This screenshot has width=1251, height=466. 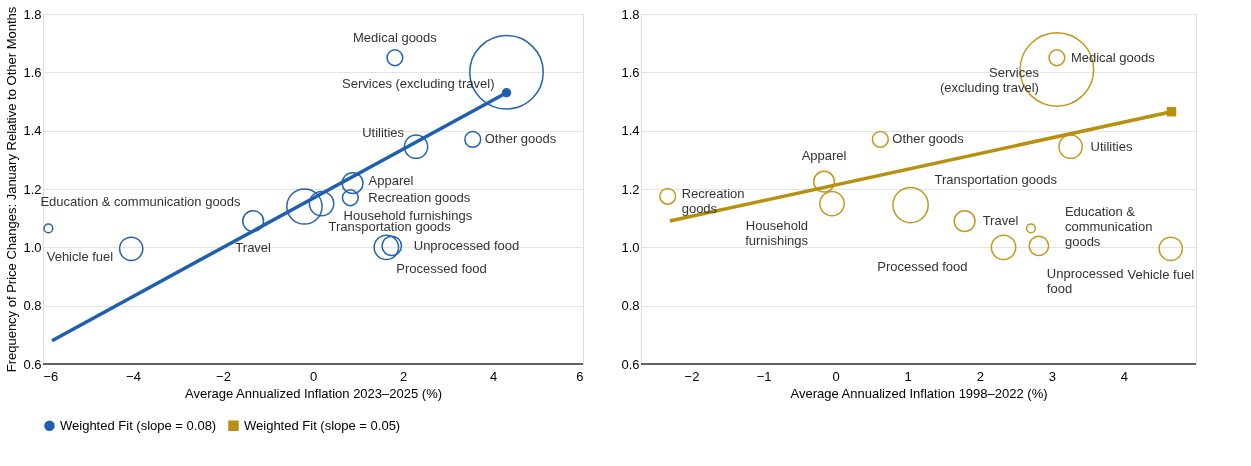 What do you see at coordinates (12, 189) in the screenshot?
I see `y-axis-title: Frequency of Price Changes: January Relative to Other Months` at bounding box center [12, 189].